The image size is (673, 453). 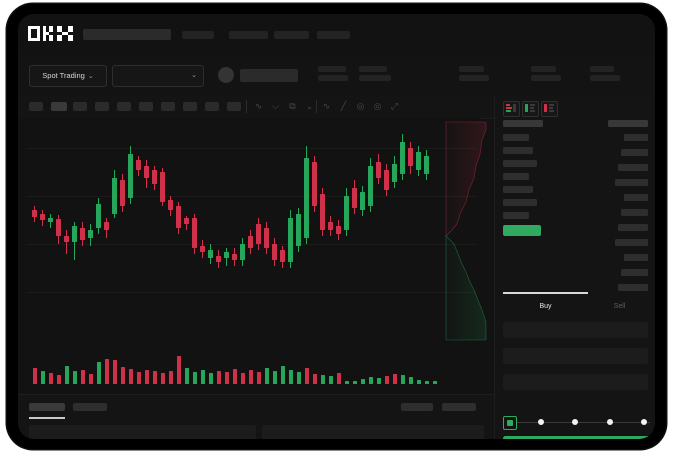 I want to click on submit-order-button, so click(x=579, y=437).